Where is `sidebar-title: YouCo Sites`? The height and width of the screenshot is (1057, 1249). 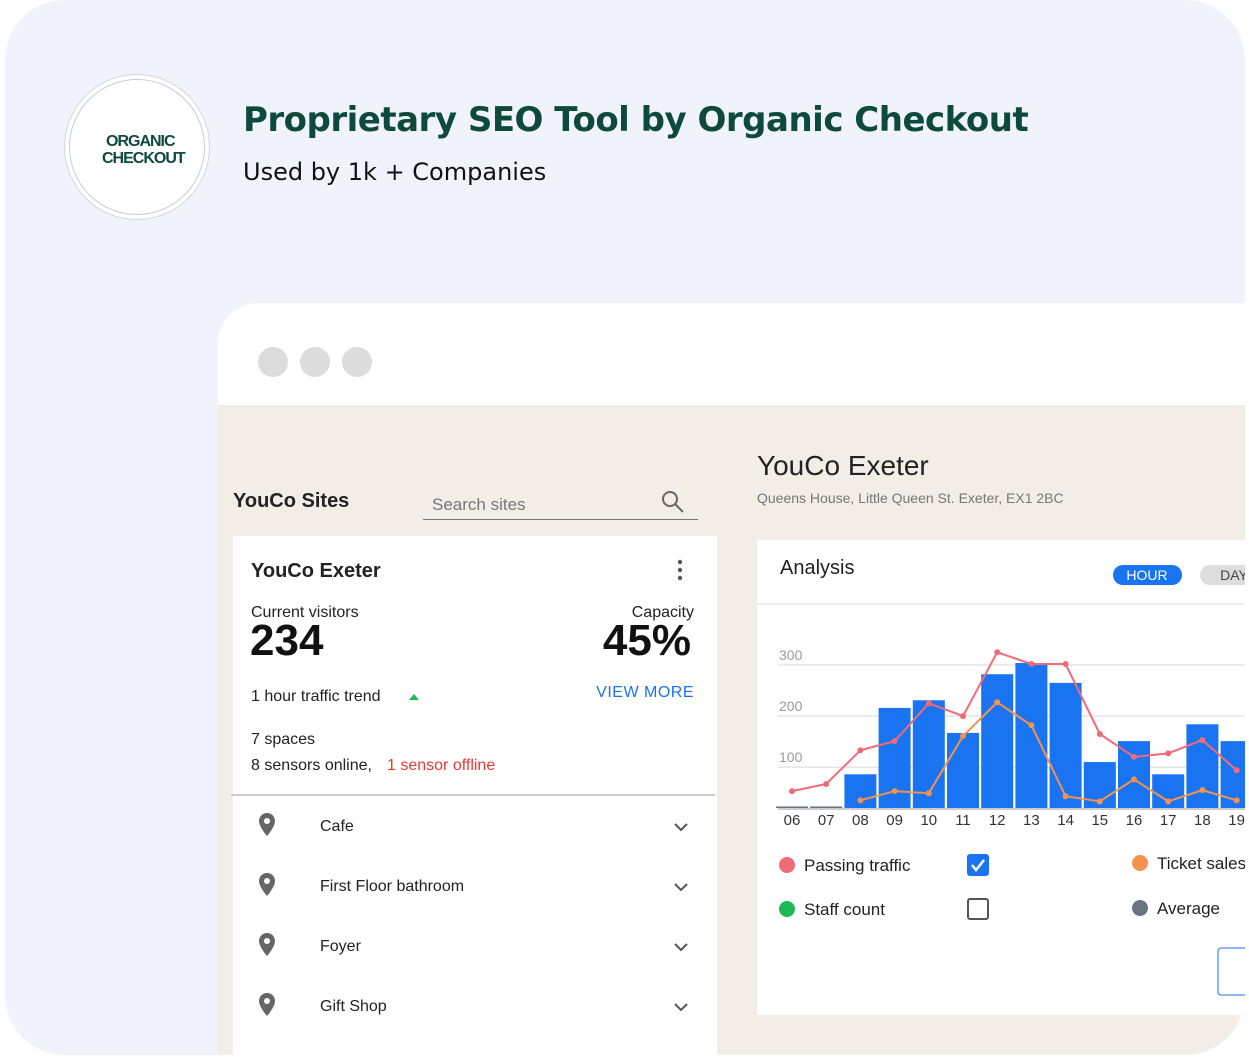 sidebar-title: YouCo Sites is located at coordinates (291, 501).